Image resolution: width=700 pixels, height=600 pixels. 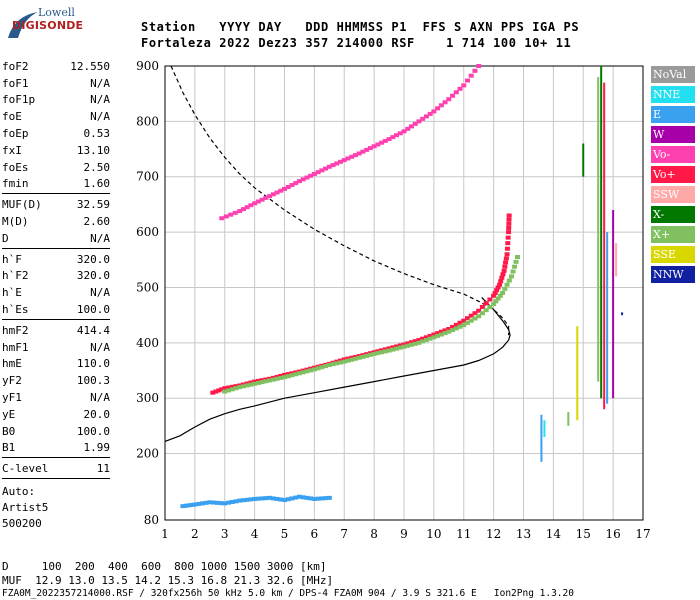 What do you see at coordinates (612, 534) in the screenshot?
I see `x-tick-label: 16` at bounding box center [612, 534].